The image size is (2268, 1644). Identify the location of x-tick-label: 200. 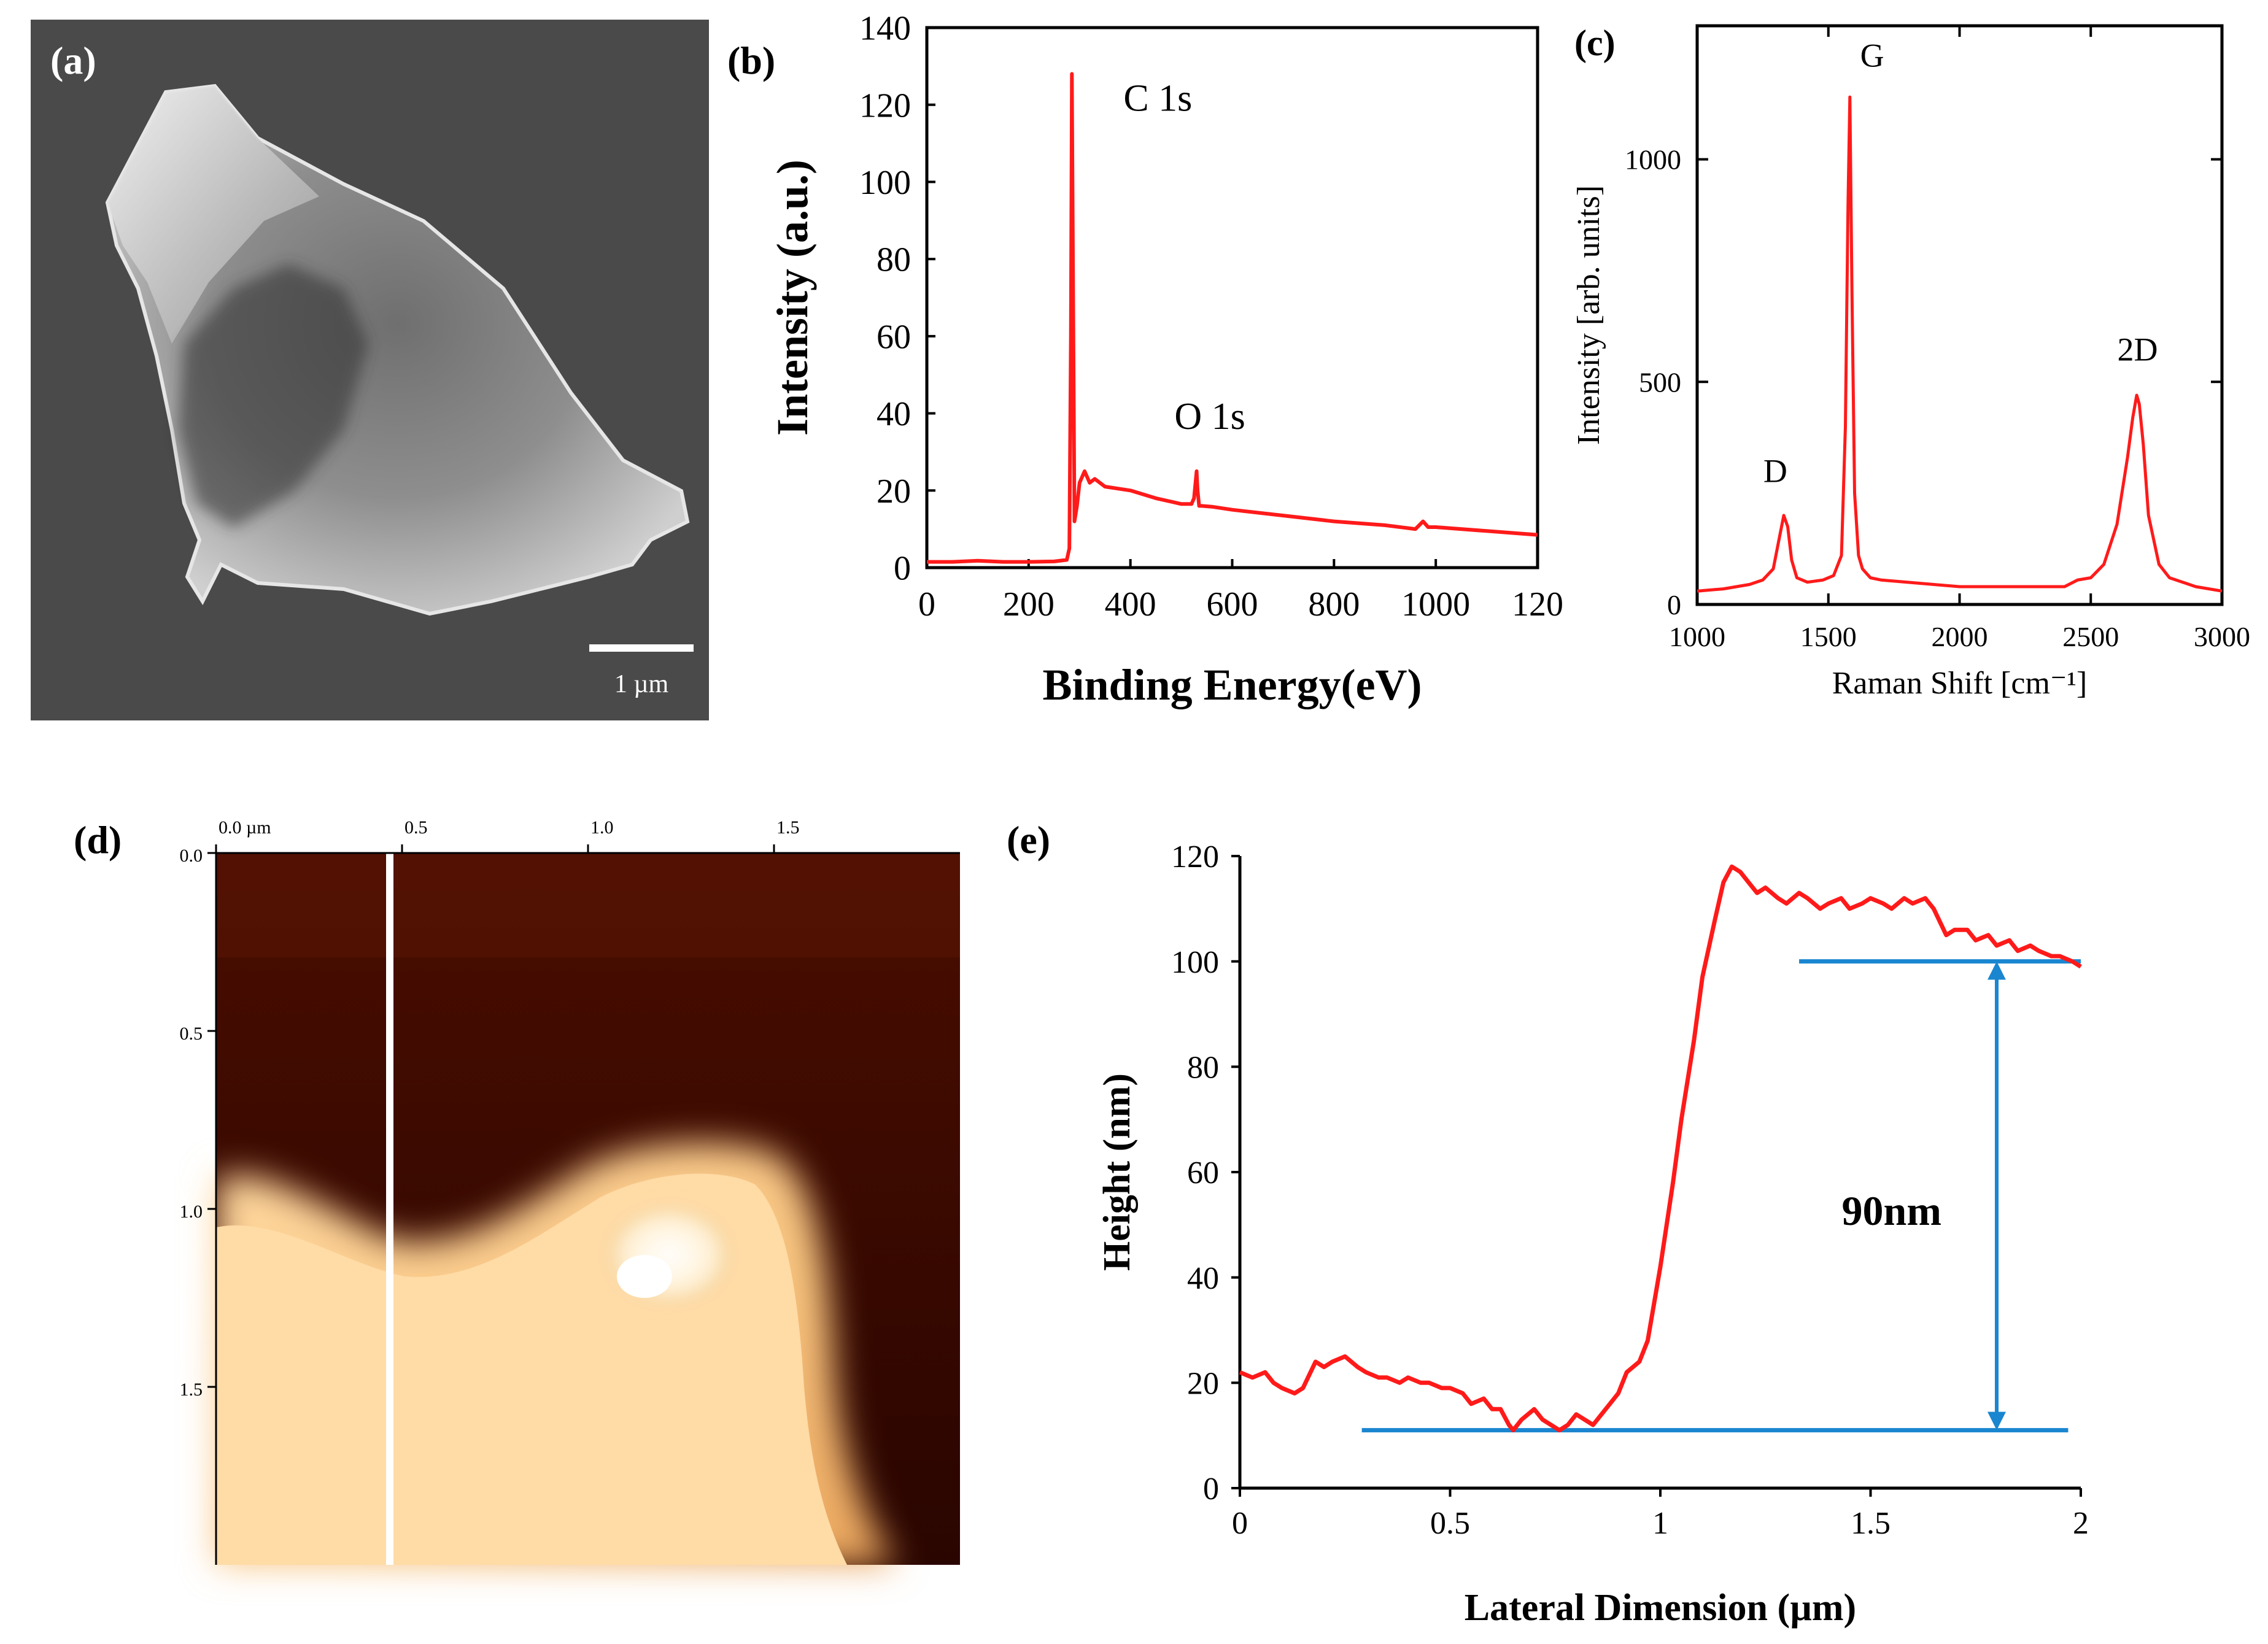
(1029, 604).